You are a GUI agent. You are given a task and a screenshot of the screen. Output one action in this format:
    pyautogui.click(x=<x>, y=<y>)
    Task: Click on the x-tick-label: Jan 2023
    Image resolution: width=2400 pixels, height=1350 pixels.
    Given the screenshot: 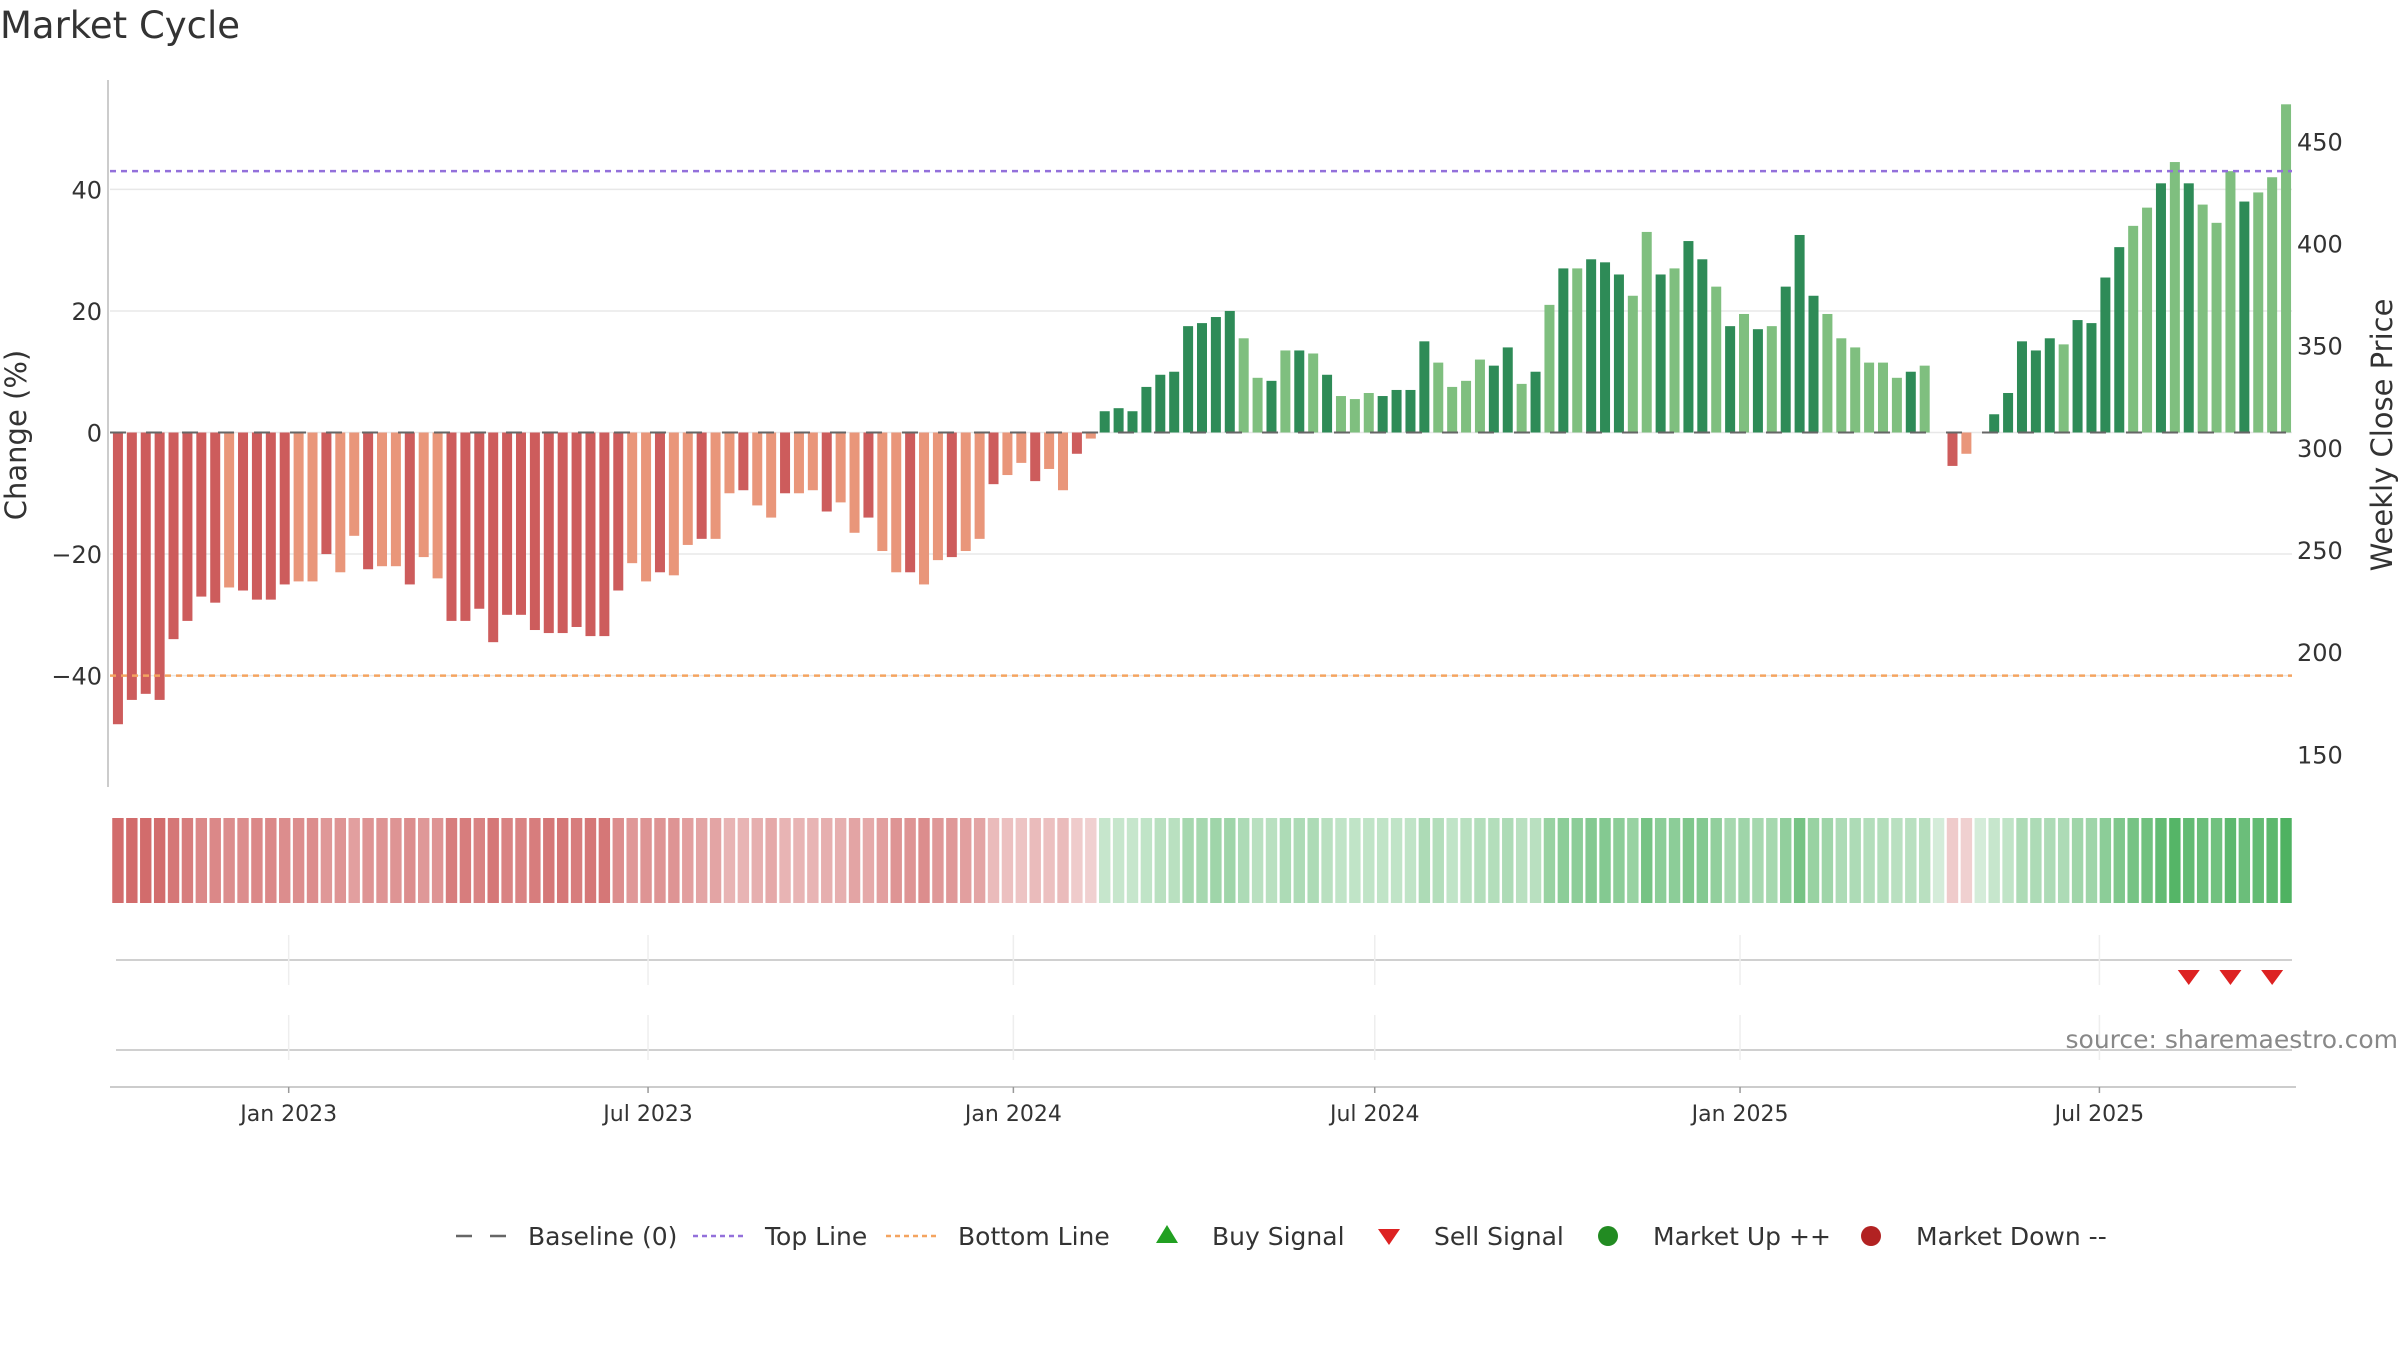 What is the action you would take?
    pyautogui.click(x=287, y=1114)
    